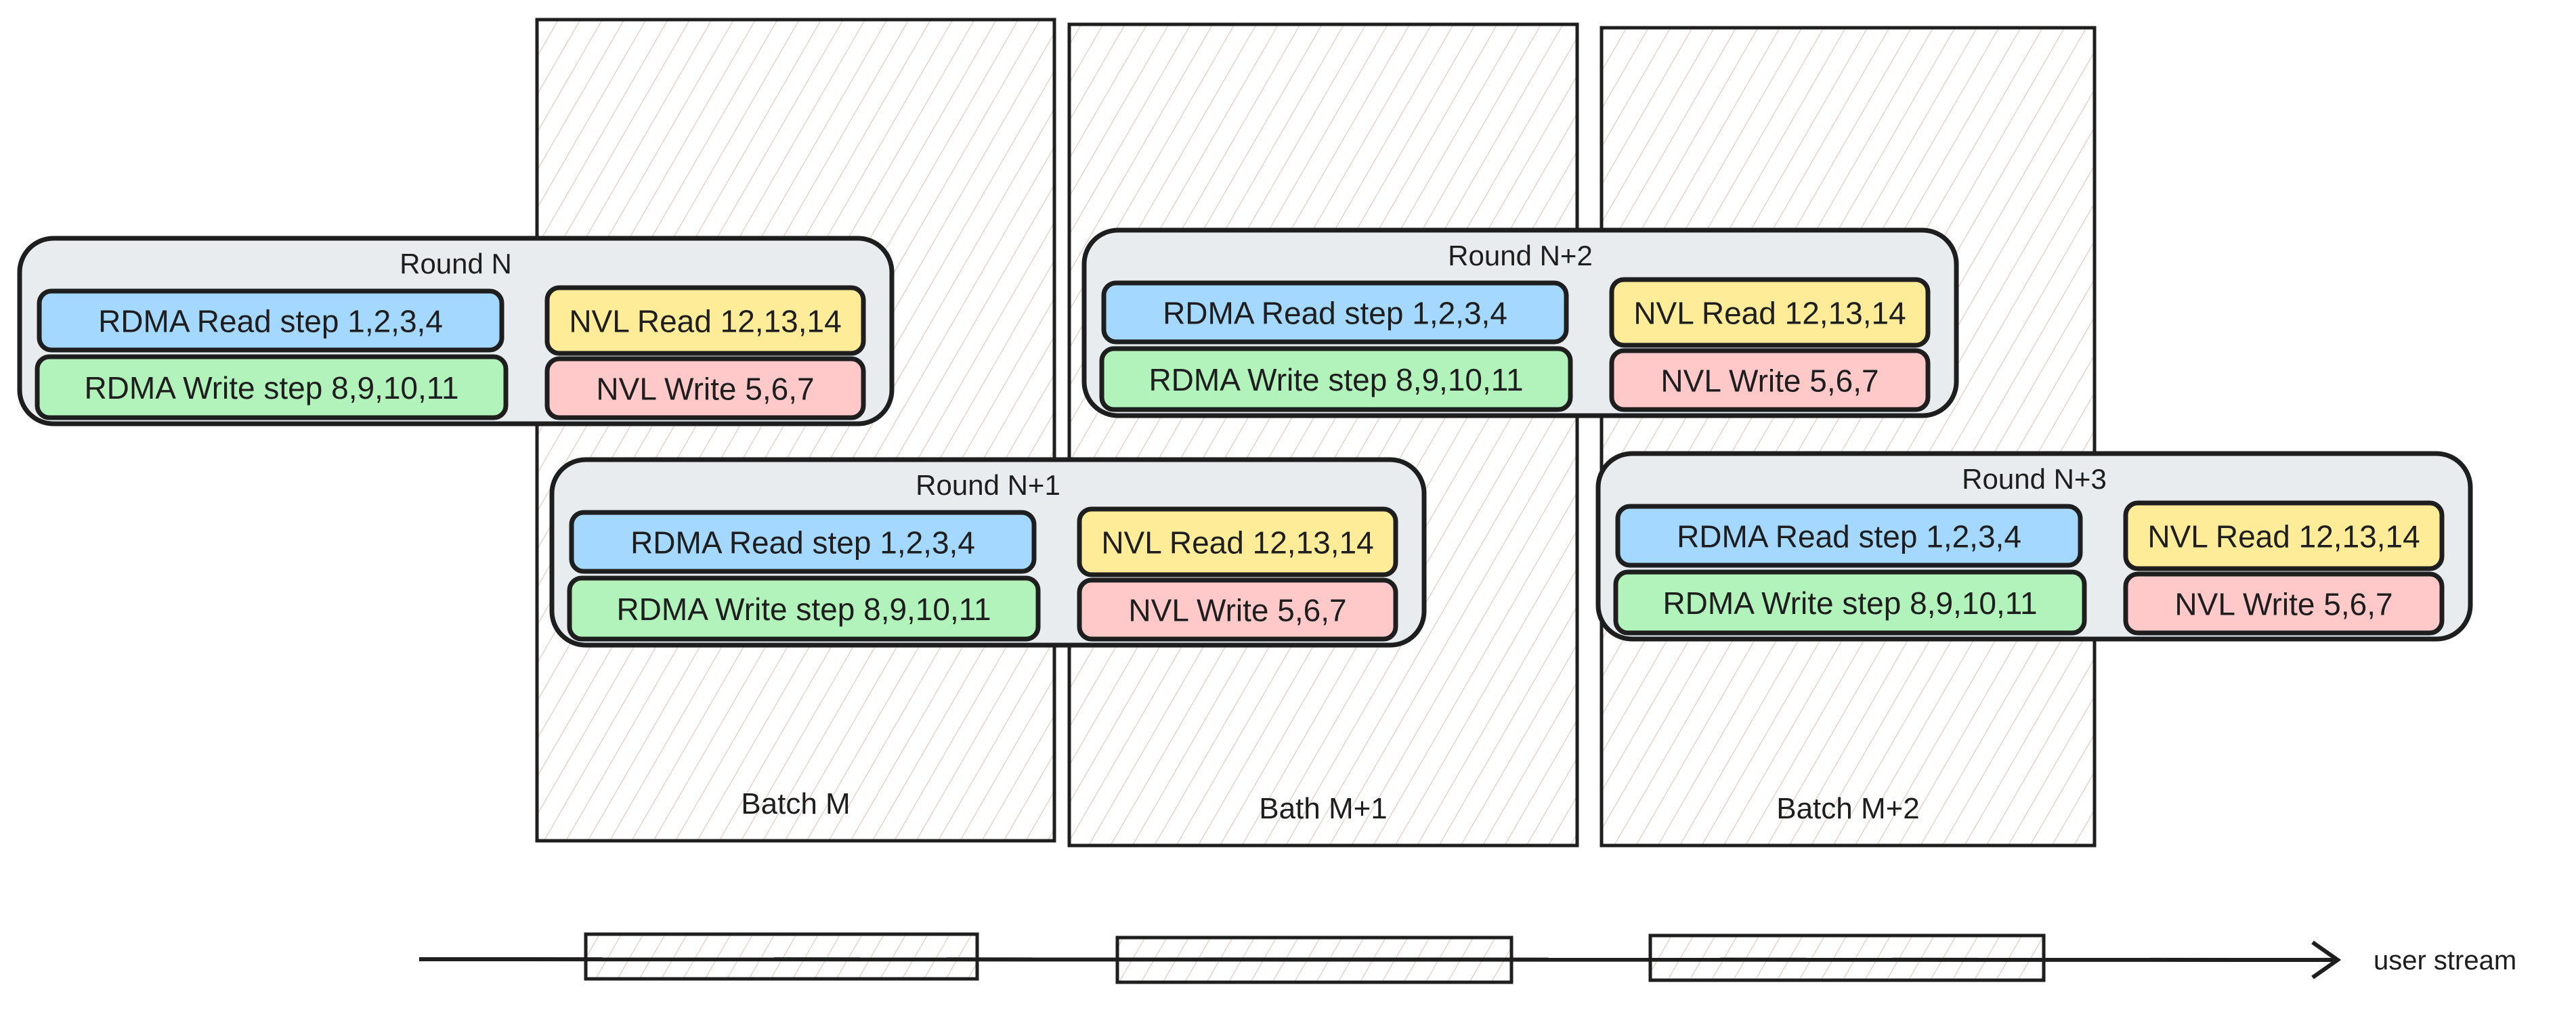 This screenshot has width=2576, height=1010. I want to click on arrow-head-icon, so click(2326, 960).